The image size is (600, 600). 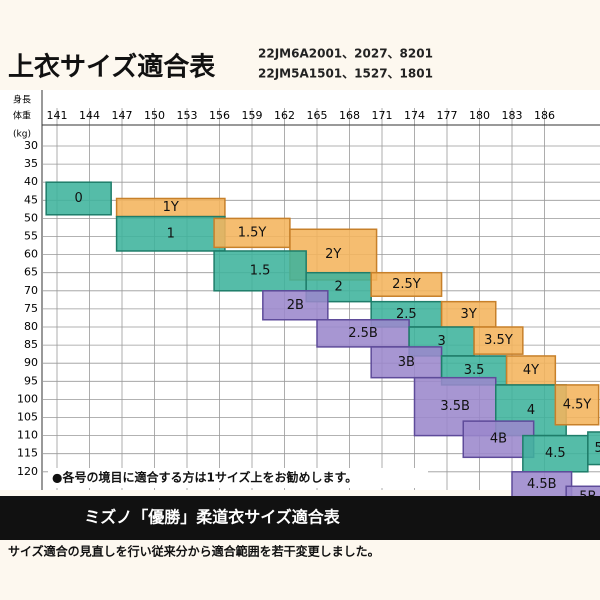 I want to click on size-label: 4.5Y, so click(x=577, y=404).